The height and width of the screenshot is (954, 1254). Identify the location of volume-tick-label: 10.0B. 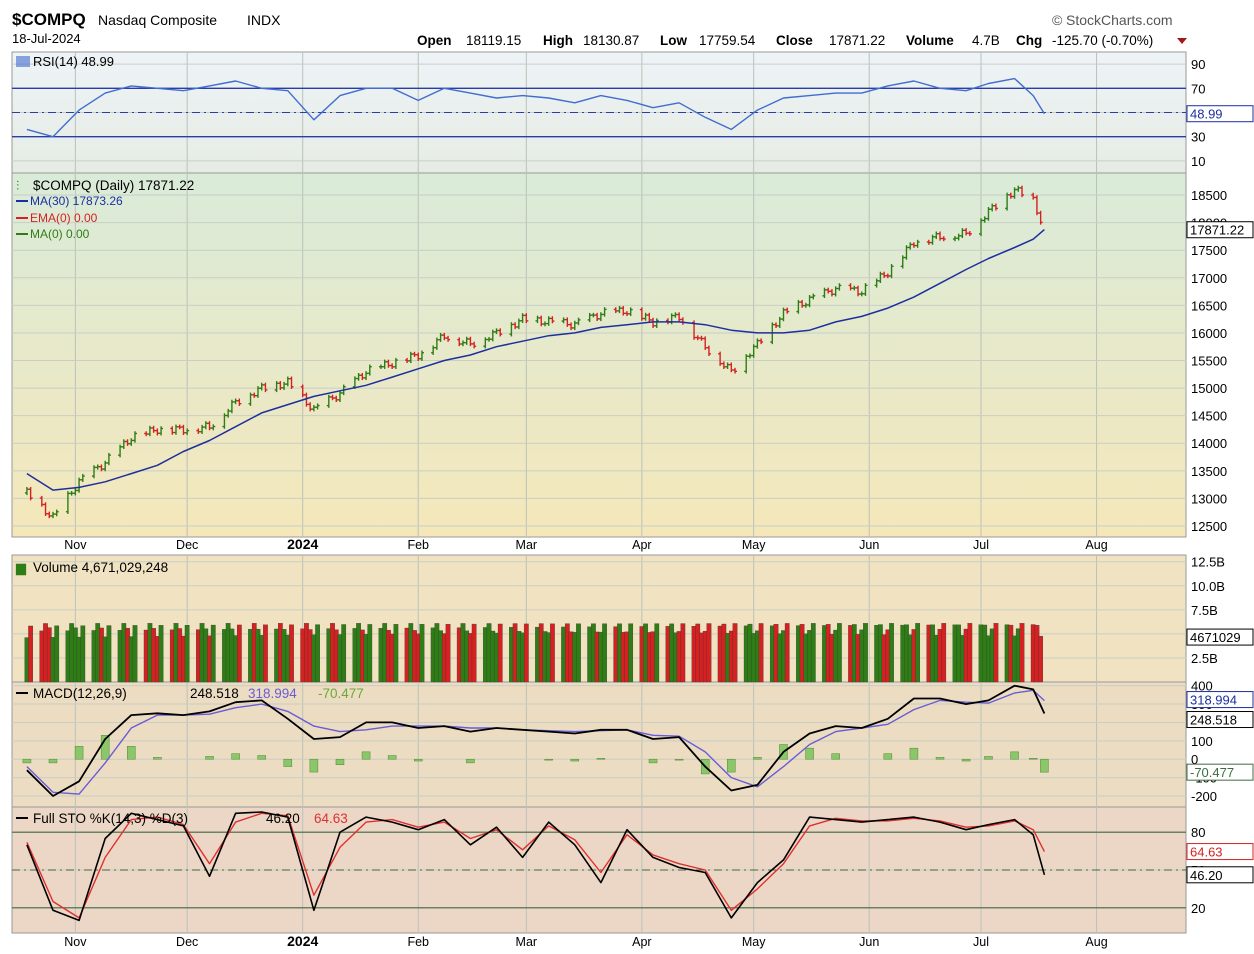
(1208, 586).